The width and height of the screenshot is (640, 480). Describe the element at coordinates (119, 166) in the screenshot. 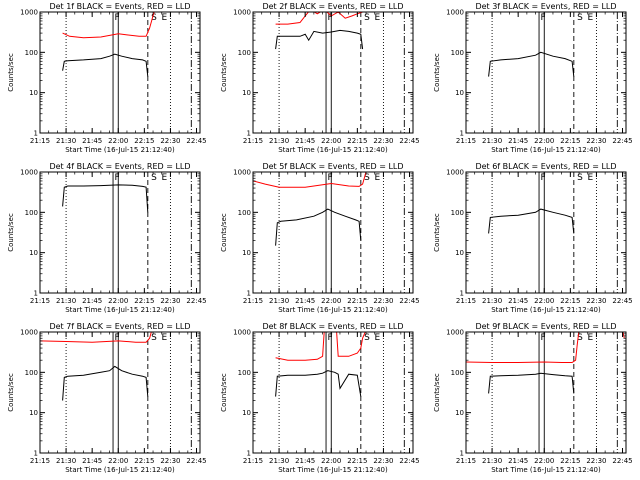

I see `panel-title: Det 4f BLACK = Events, RED = LLD` at that location.